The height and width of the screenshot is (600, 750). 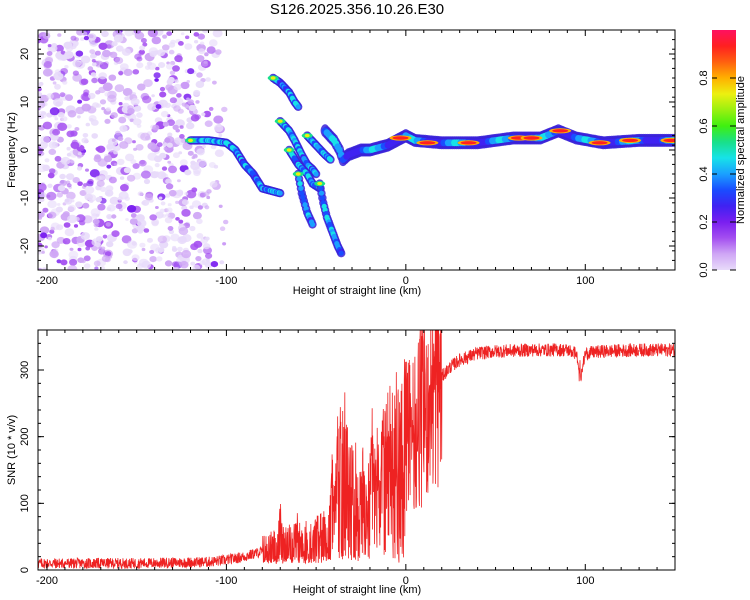 I want to click on spectrogram-track-h, so click(x=497, y=145).